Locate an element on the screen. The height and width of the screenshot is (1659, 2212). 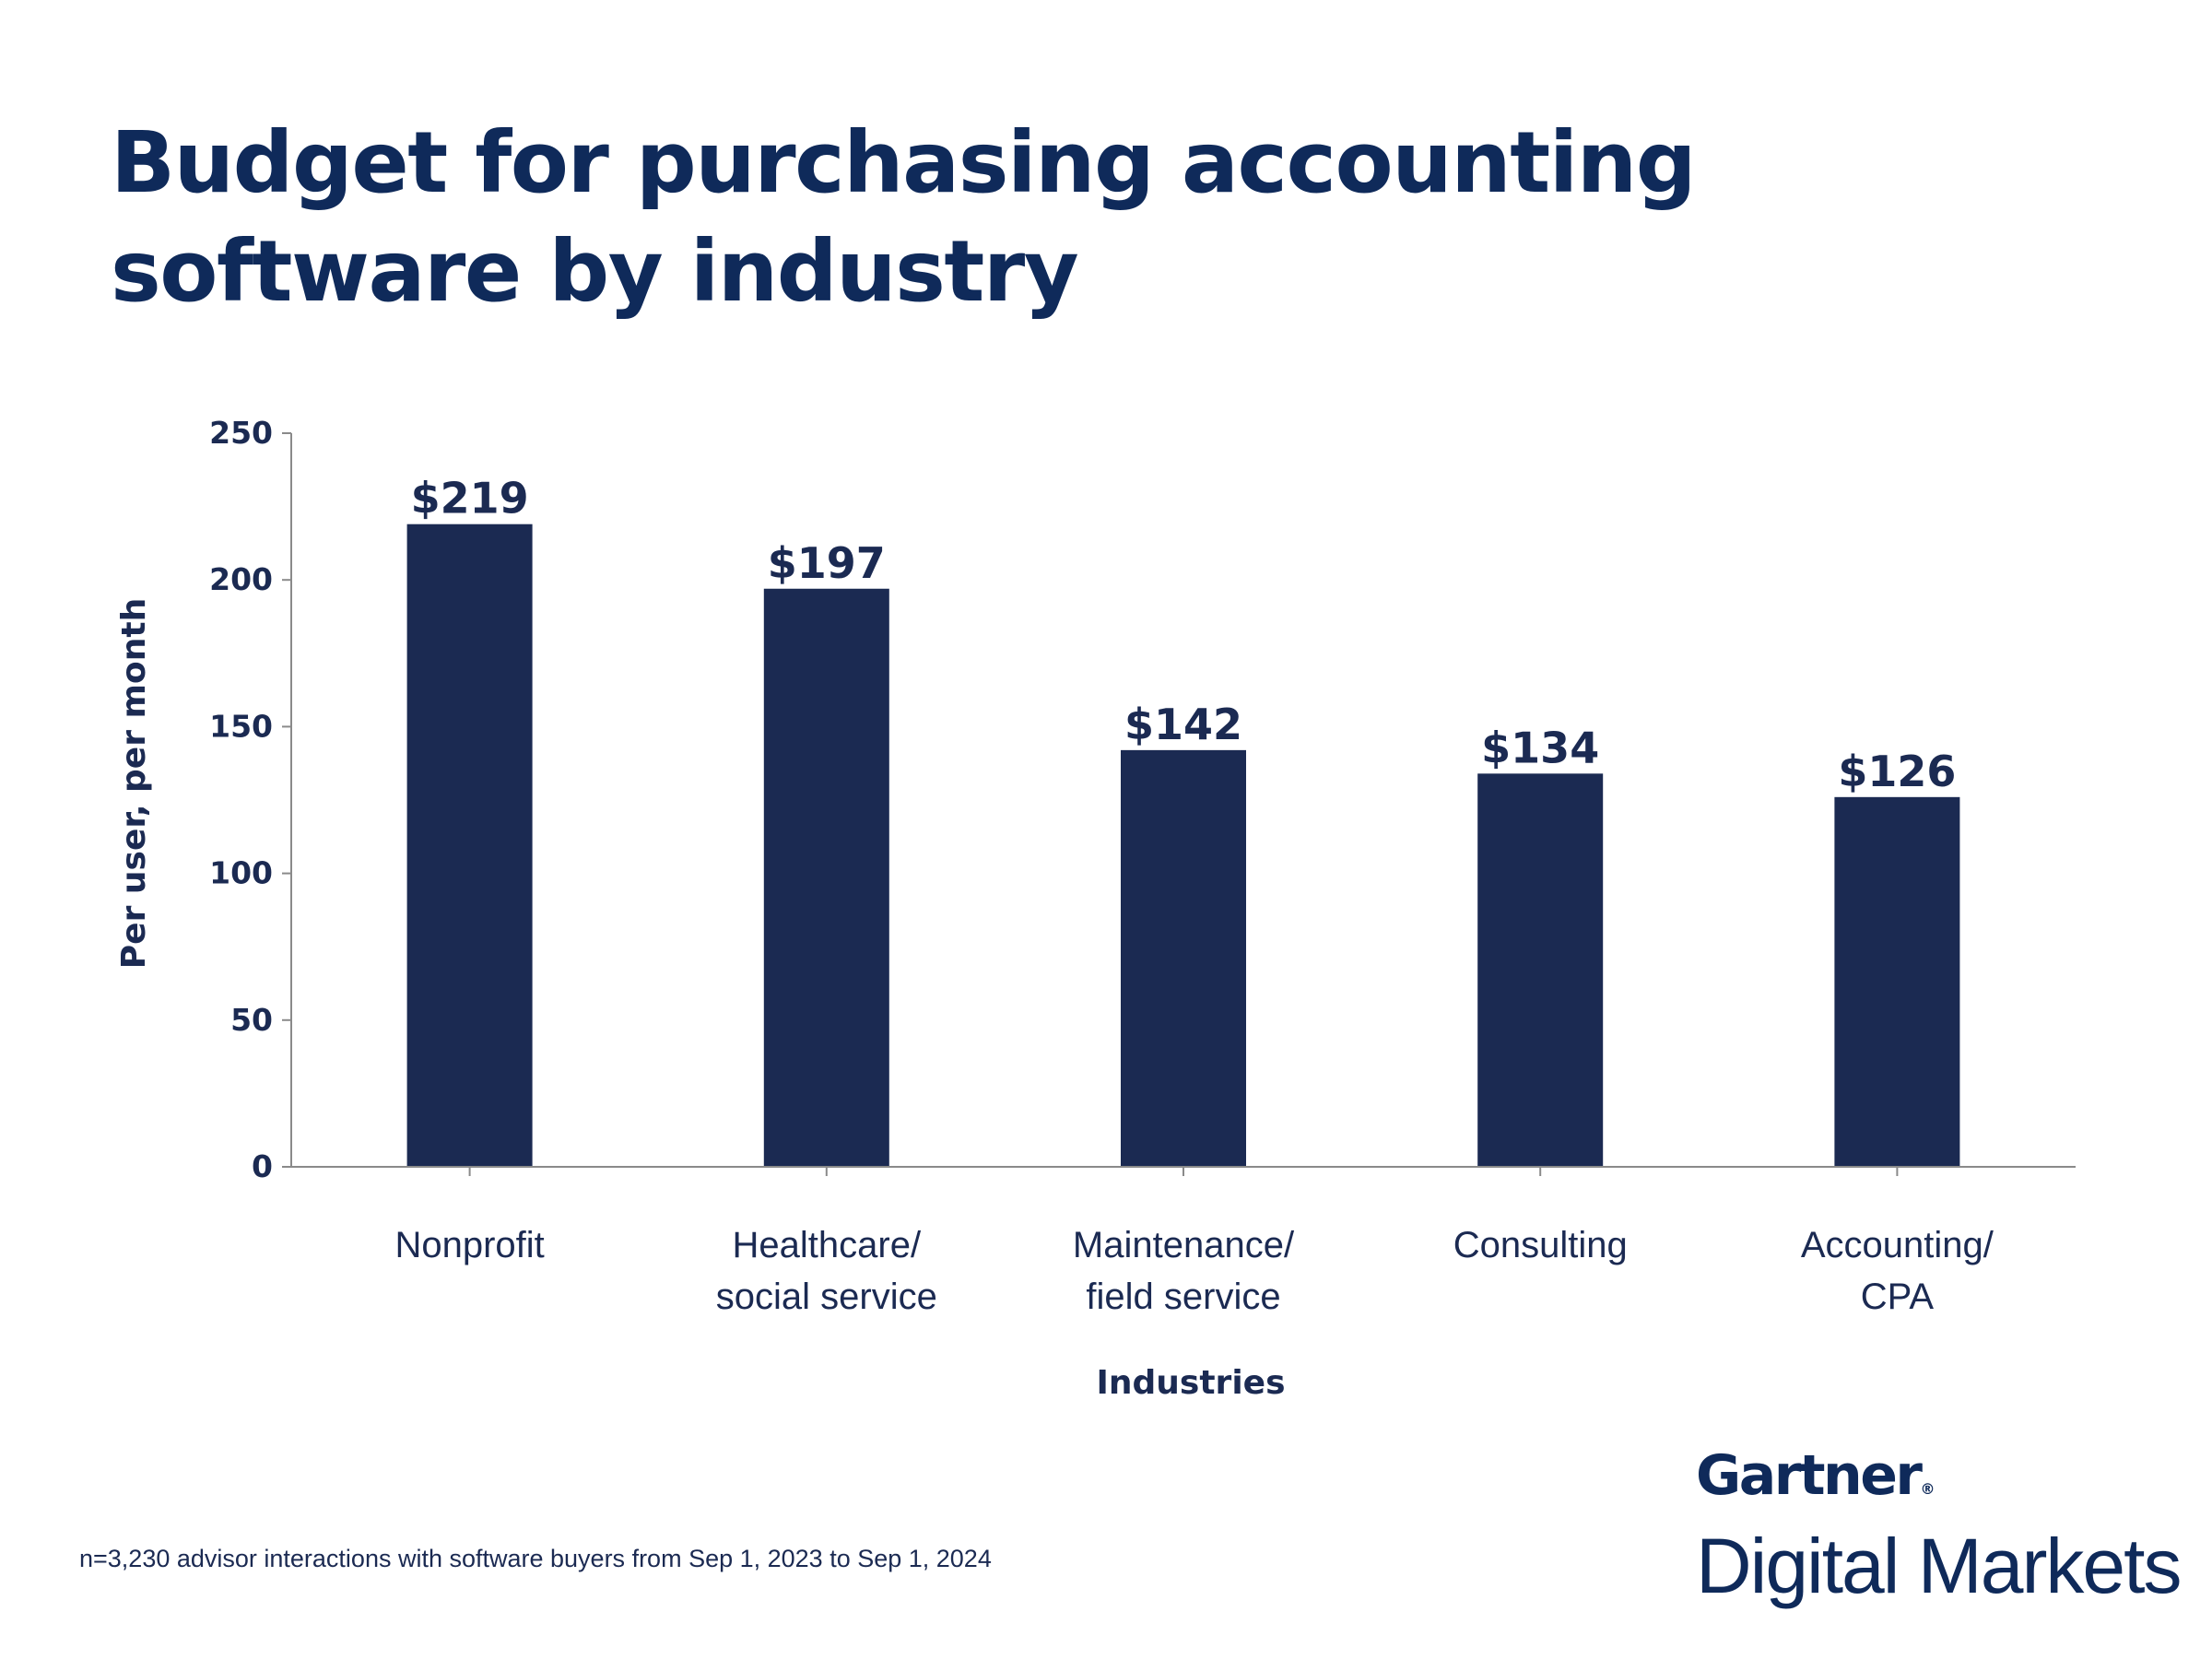
y-tick-label: 150 is located at coordinates (241, 726).